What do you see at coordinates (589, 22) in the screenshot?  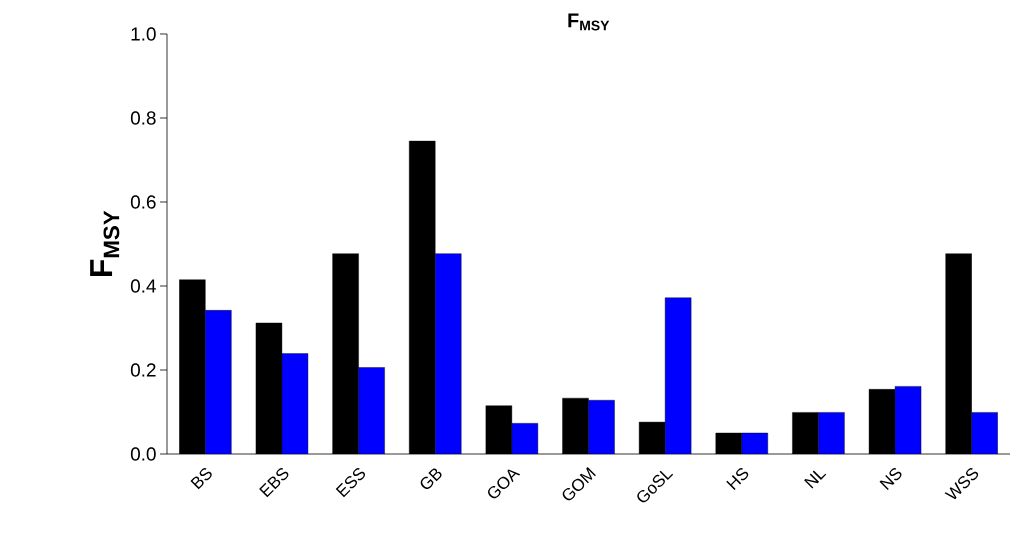 I see `chart-title: F$_{MSY}$` at bounding box center [589, 22].